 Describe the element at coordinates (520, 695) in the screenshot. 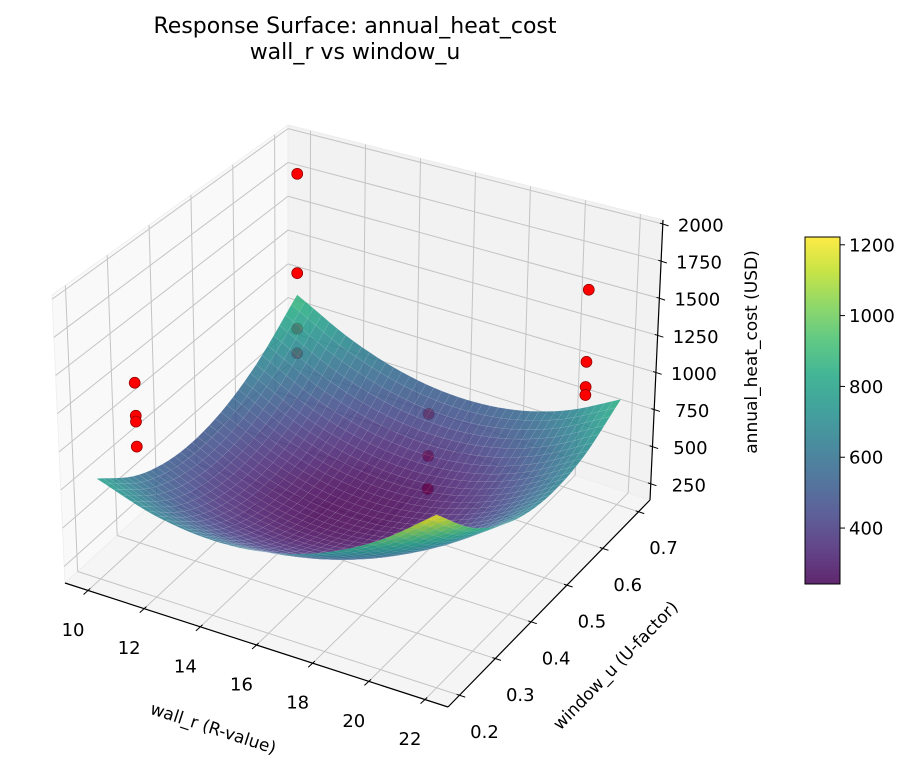

I see `y-tick-label: 0.3` at that location.